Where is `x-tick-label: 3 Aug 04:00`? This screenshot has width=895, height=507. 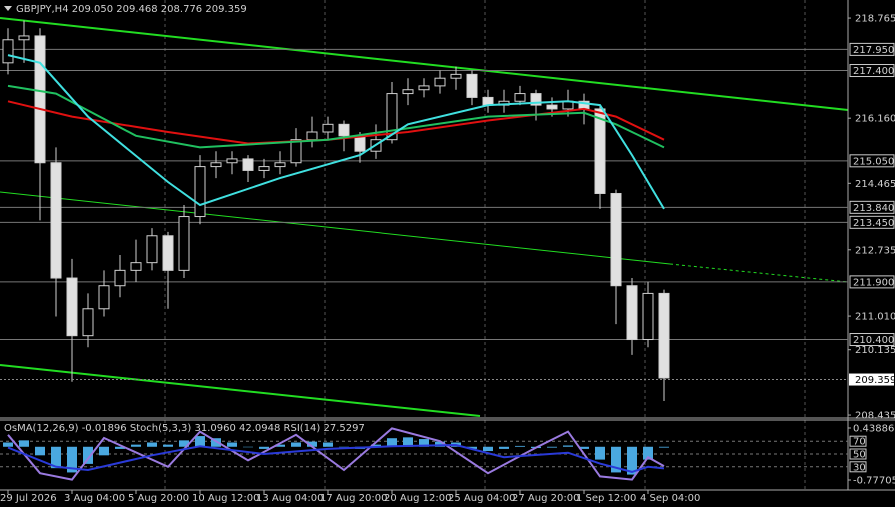 x-tick-label: 3 Aug 04:00 is located at coordinates (94, 498).